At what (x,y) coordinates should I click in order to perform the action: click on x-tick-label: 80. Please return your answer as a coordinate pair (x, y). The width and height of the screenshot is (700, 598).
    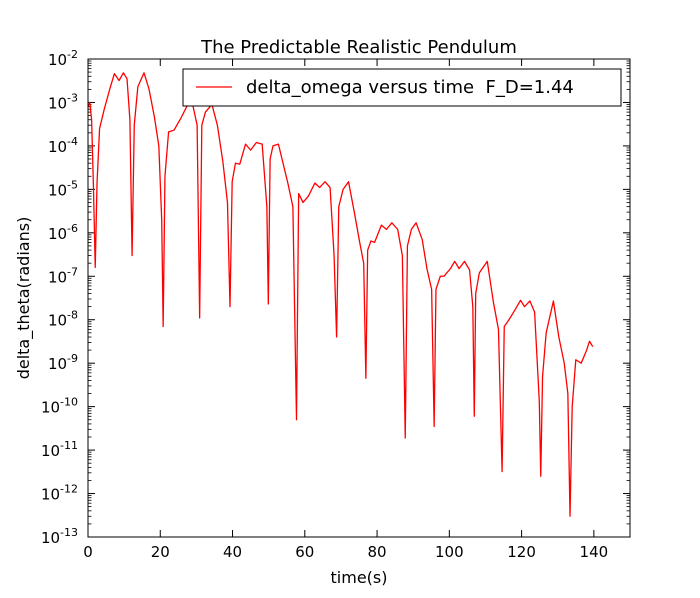
    Looking at the image, I should click on (377, 552).